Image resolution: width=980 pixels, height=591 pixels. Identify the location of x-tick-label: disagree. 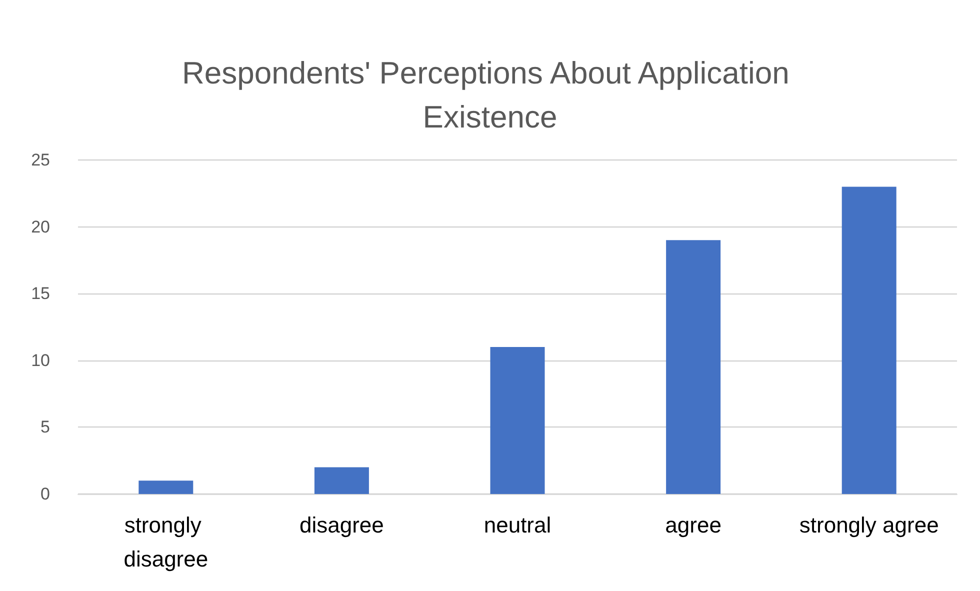
(342, 525).